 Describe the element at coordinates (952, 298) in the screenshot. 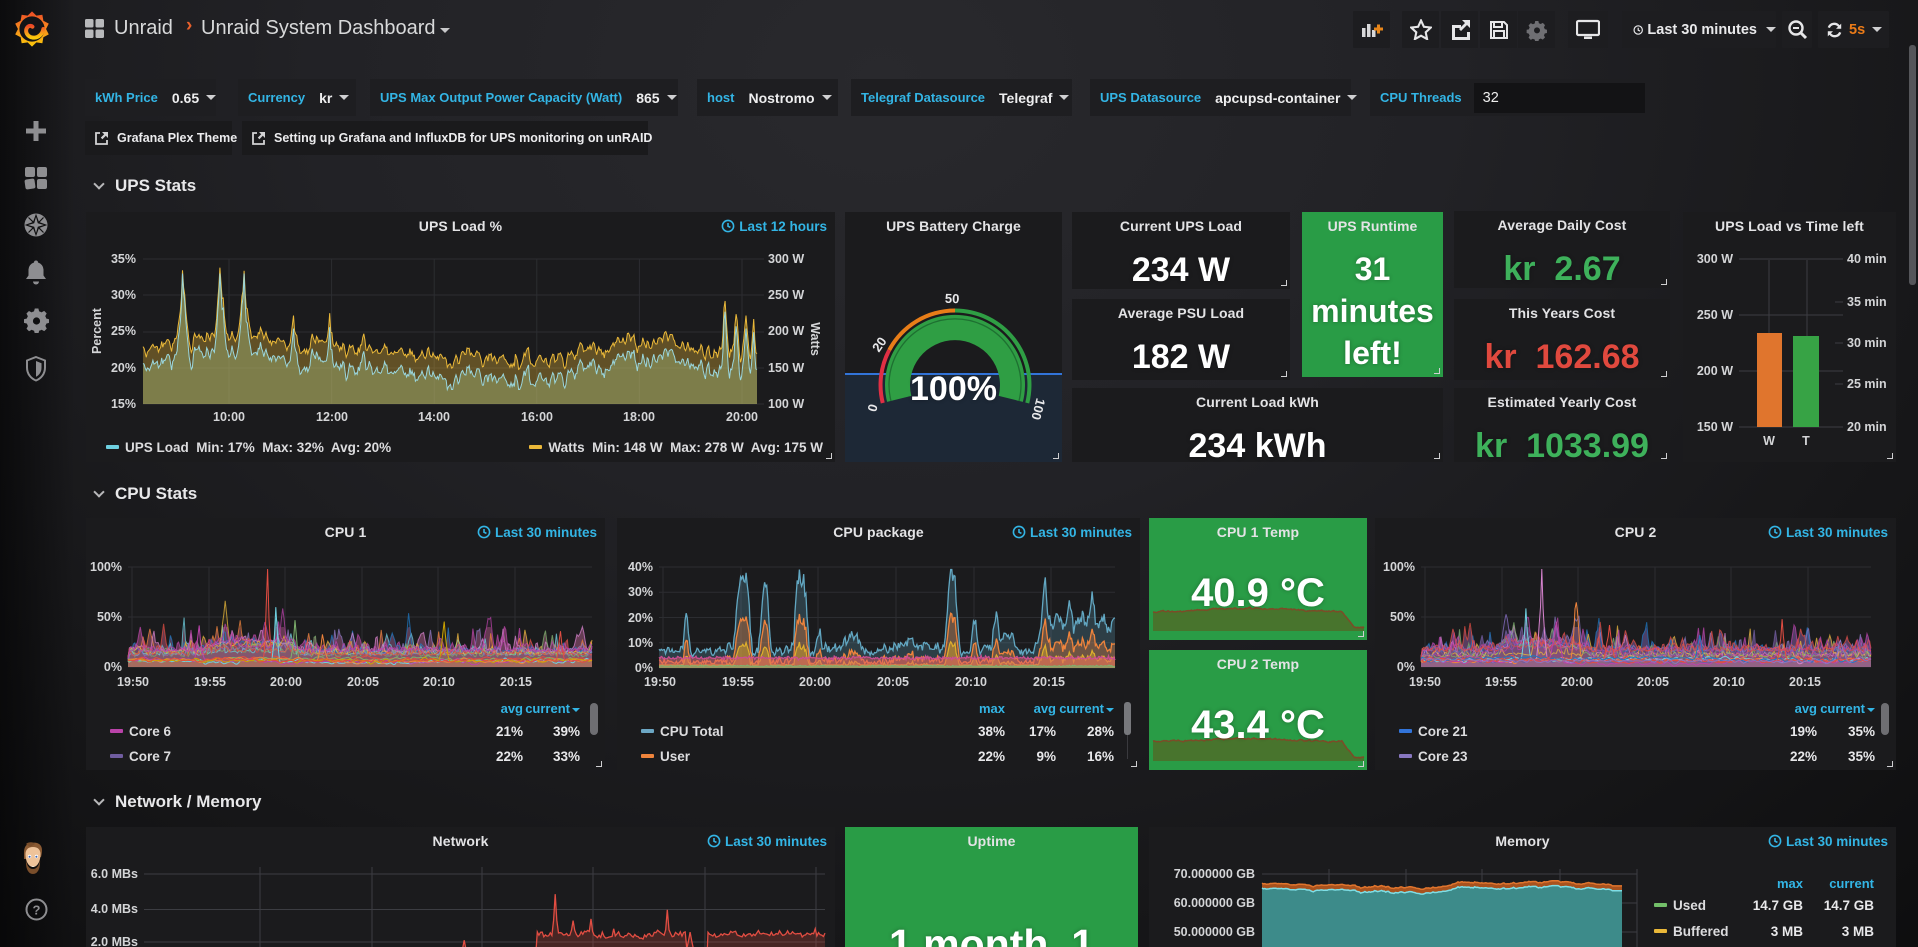

I see `svg-text: 50` at that location.